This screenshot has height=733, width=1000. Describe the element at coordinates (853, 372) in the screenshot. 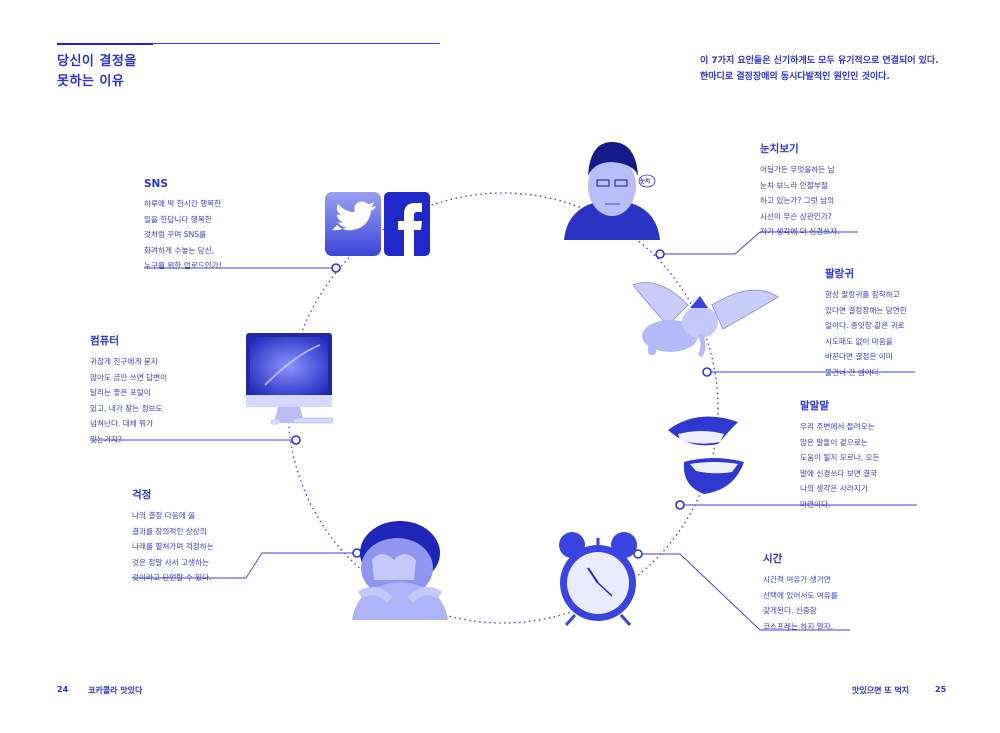

I see `node-line: 물건너 간 셈이다.` at that location.